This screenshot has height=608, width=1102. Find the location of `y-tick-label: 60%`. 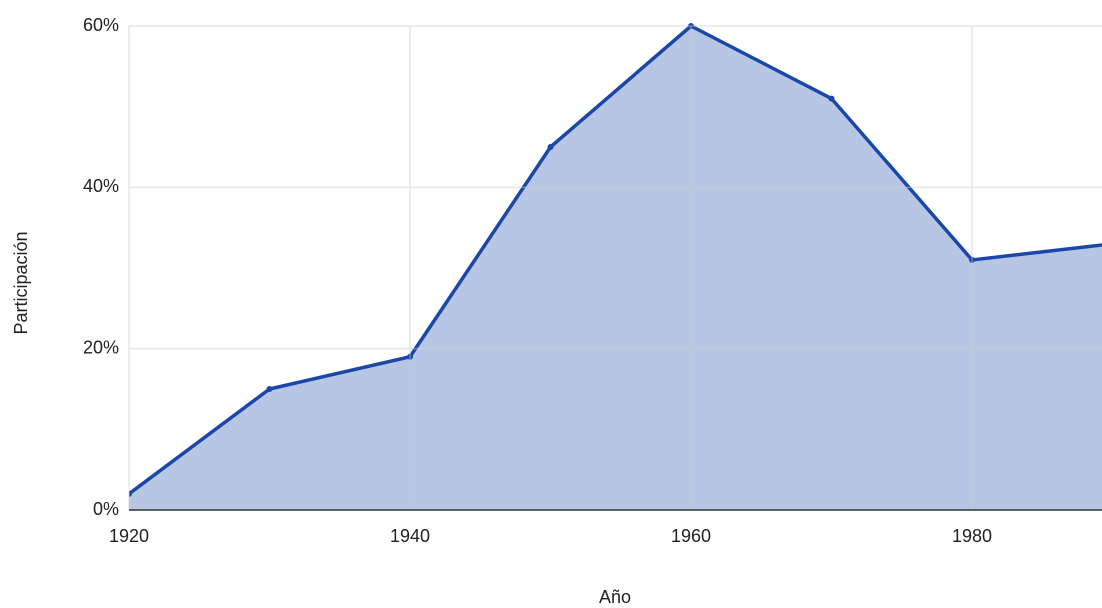

y-tick-label: 60% is located at coordinates (101, 25).